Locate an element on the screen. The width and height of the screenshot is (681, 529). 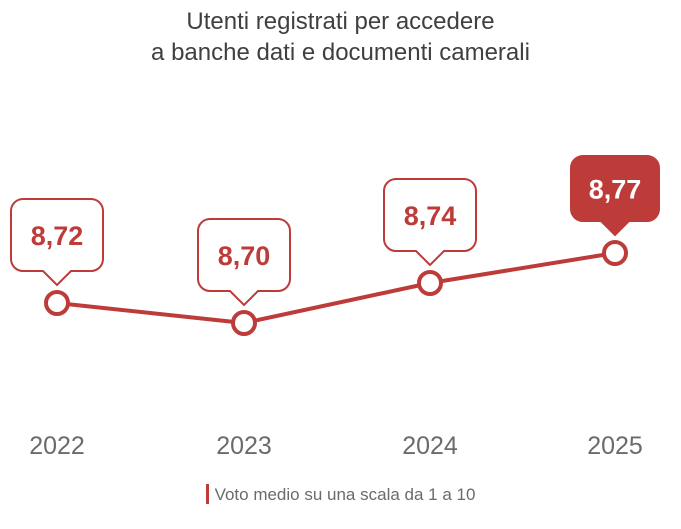
x-tick-label: 2022 is located at coordinates (57, 446).